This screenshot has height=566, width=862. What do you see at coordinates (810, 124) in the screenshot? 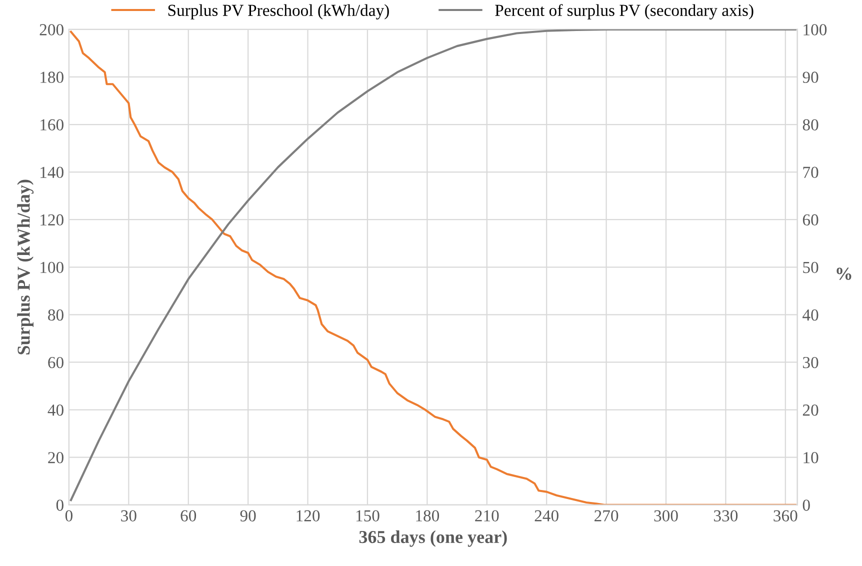
I see `y2-tick-label: 80` at bounding box center [810, 124].